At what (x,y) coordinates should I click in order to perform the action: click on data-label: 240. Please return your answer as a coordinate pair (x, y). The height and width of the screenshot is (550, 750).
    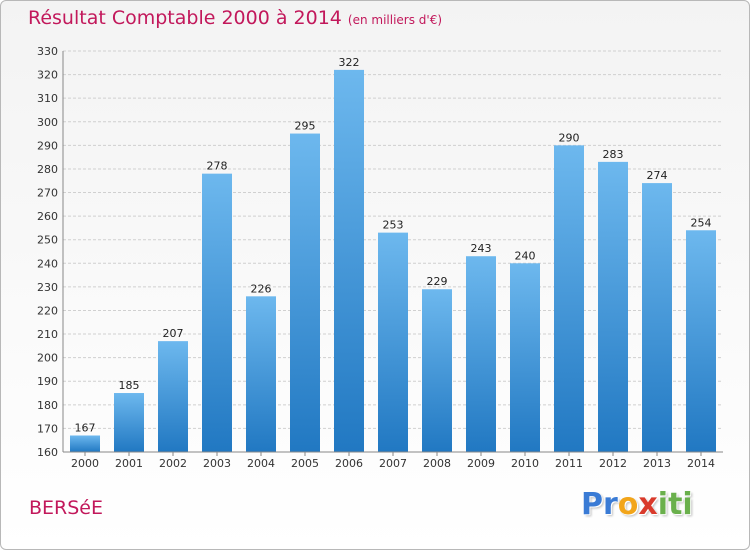
    Looking at the image, I should click on (525, 255).